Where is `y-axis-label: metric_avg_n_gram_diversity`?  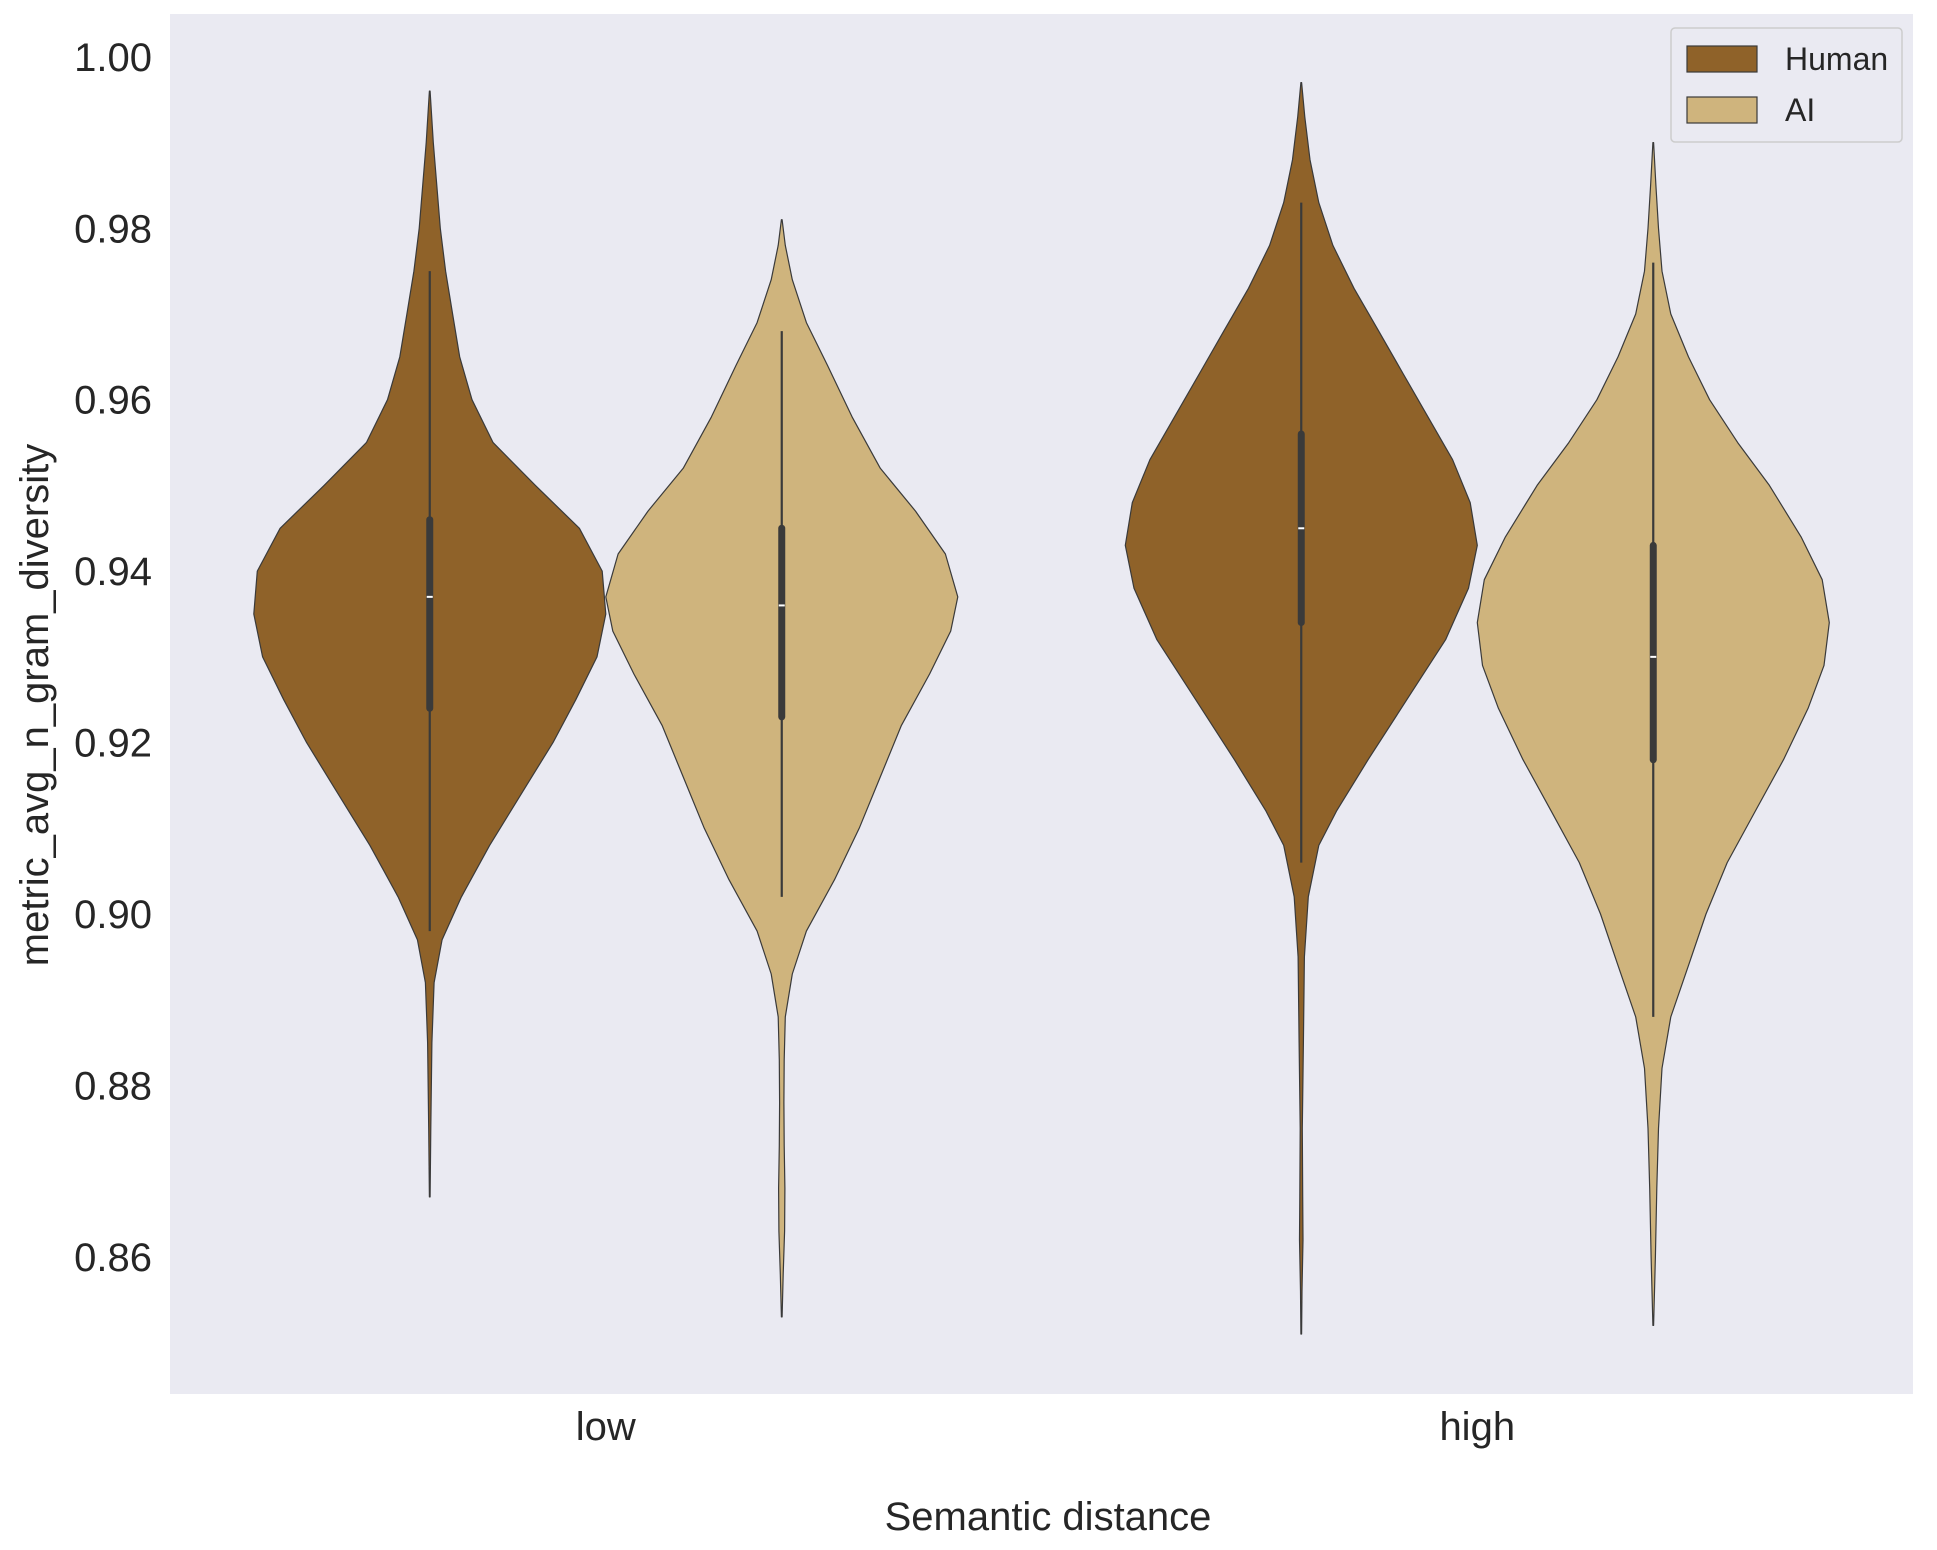 y-axis-label: metric_avg_n_gram_diversity is located at coordinates (35, 705).